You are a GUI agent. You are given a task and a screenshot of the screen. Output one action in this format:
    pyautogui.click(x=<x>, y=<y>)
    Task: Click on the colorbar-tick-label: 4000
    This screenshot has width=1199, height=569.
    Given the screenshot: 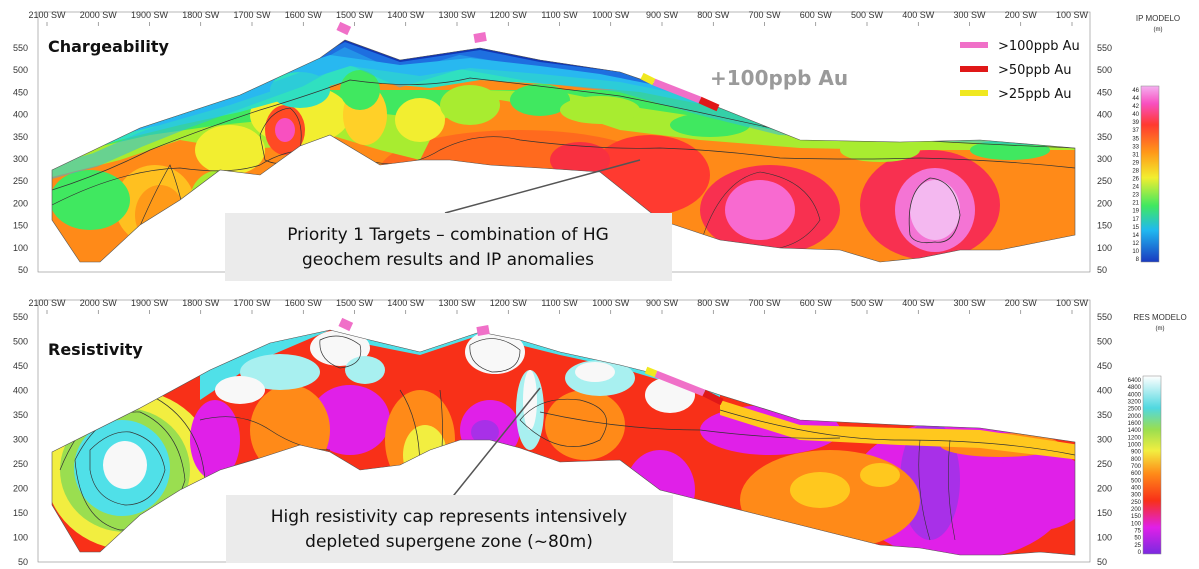 What is the action you would take?
    pyautogui.click(x=1135, y=395)
    